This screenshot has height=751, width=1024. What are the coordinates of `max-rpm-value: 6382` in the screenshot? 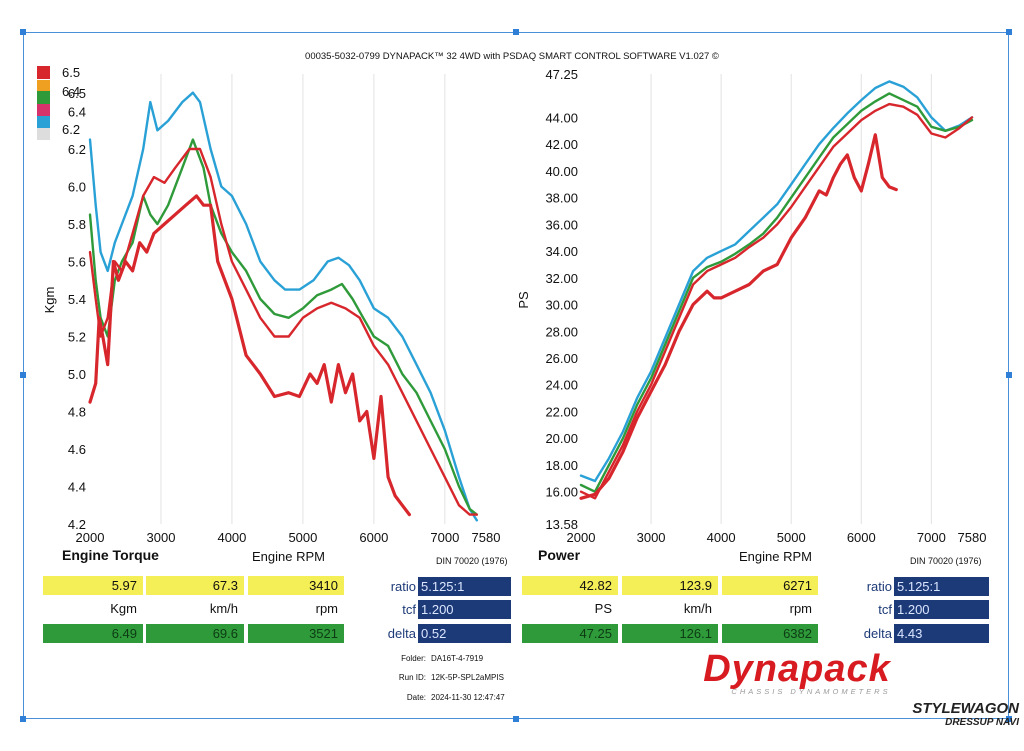 It's located at (770, 633).